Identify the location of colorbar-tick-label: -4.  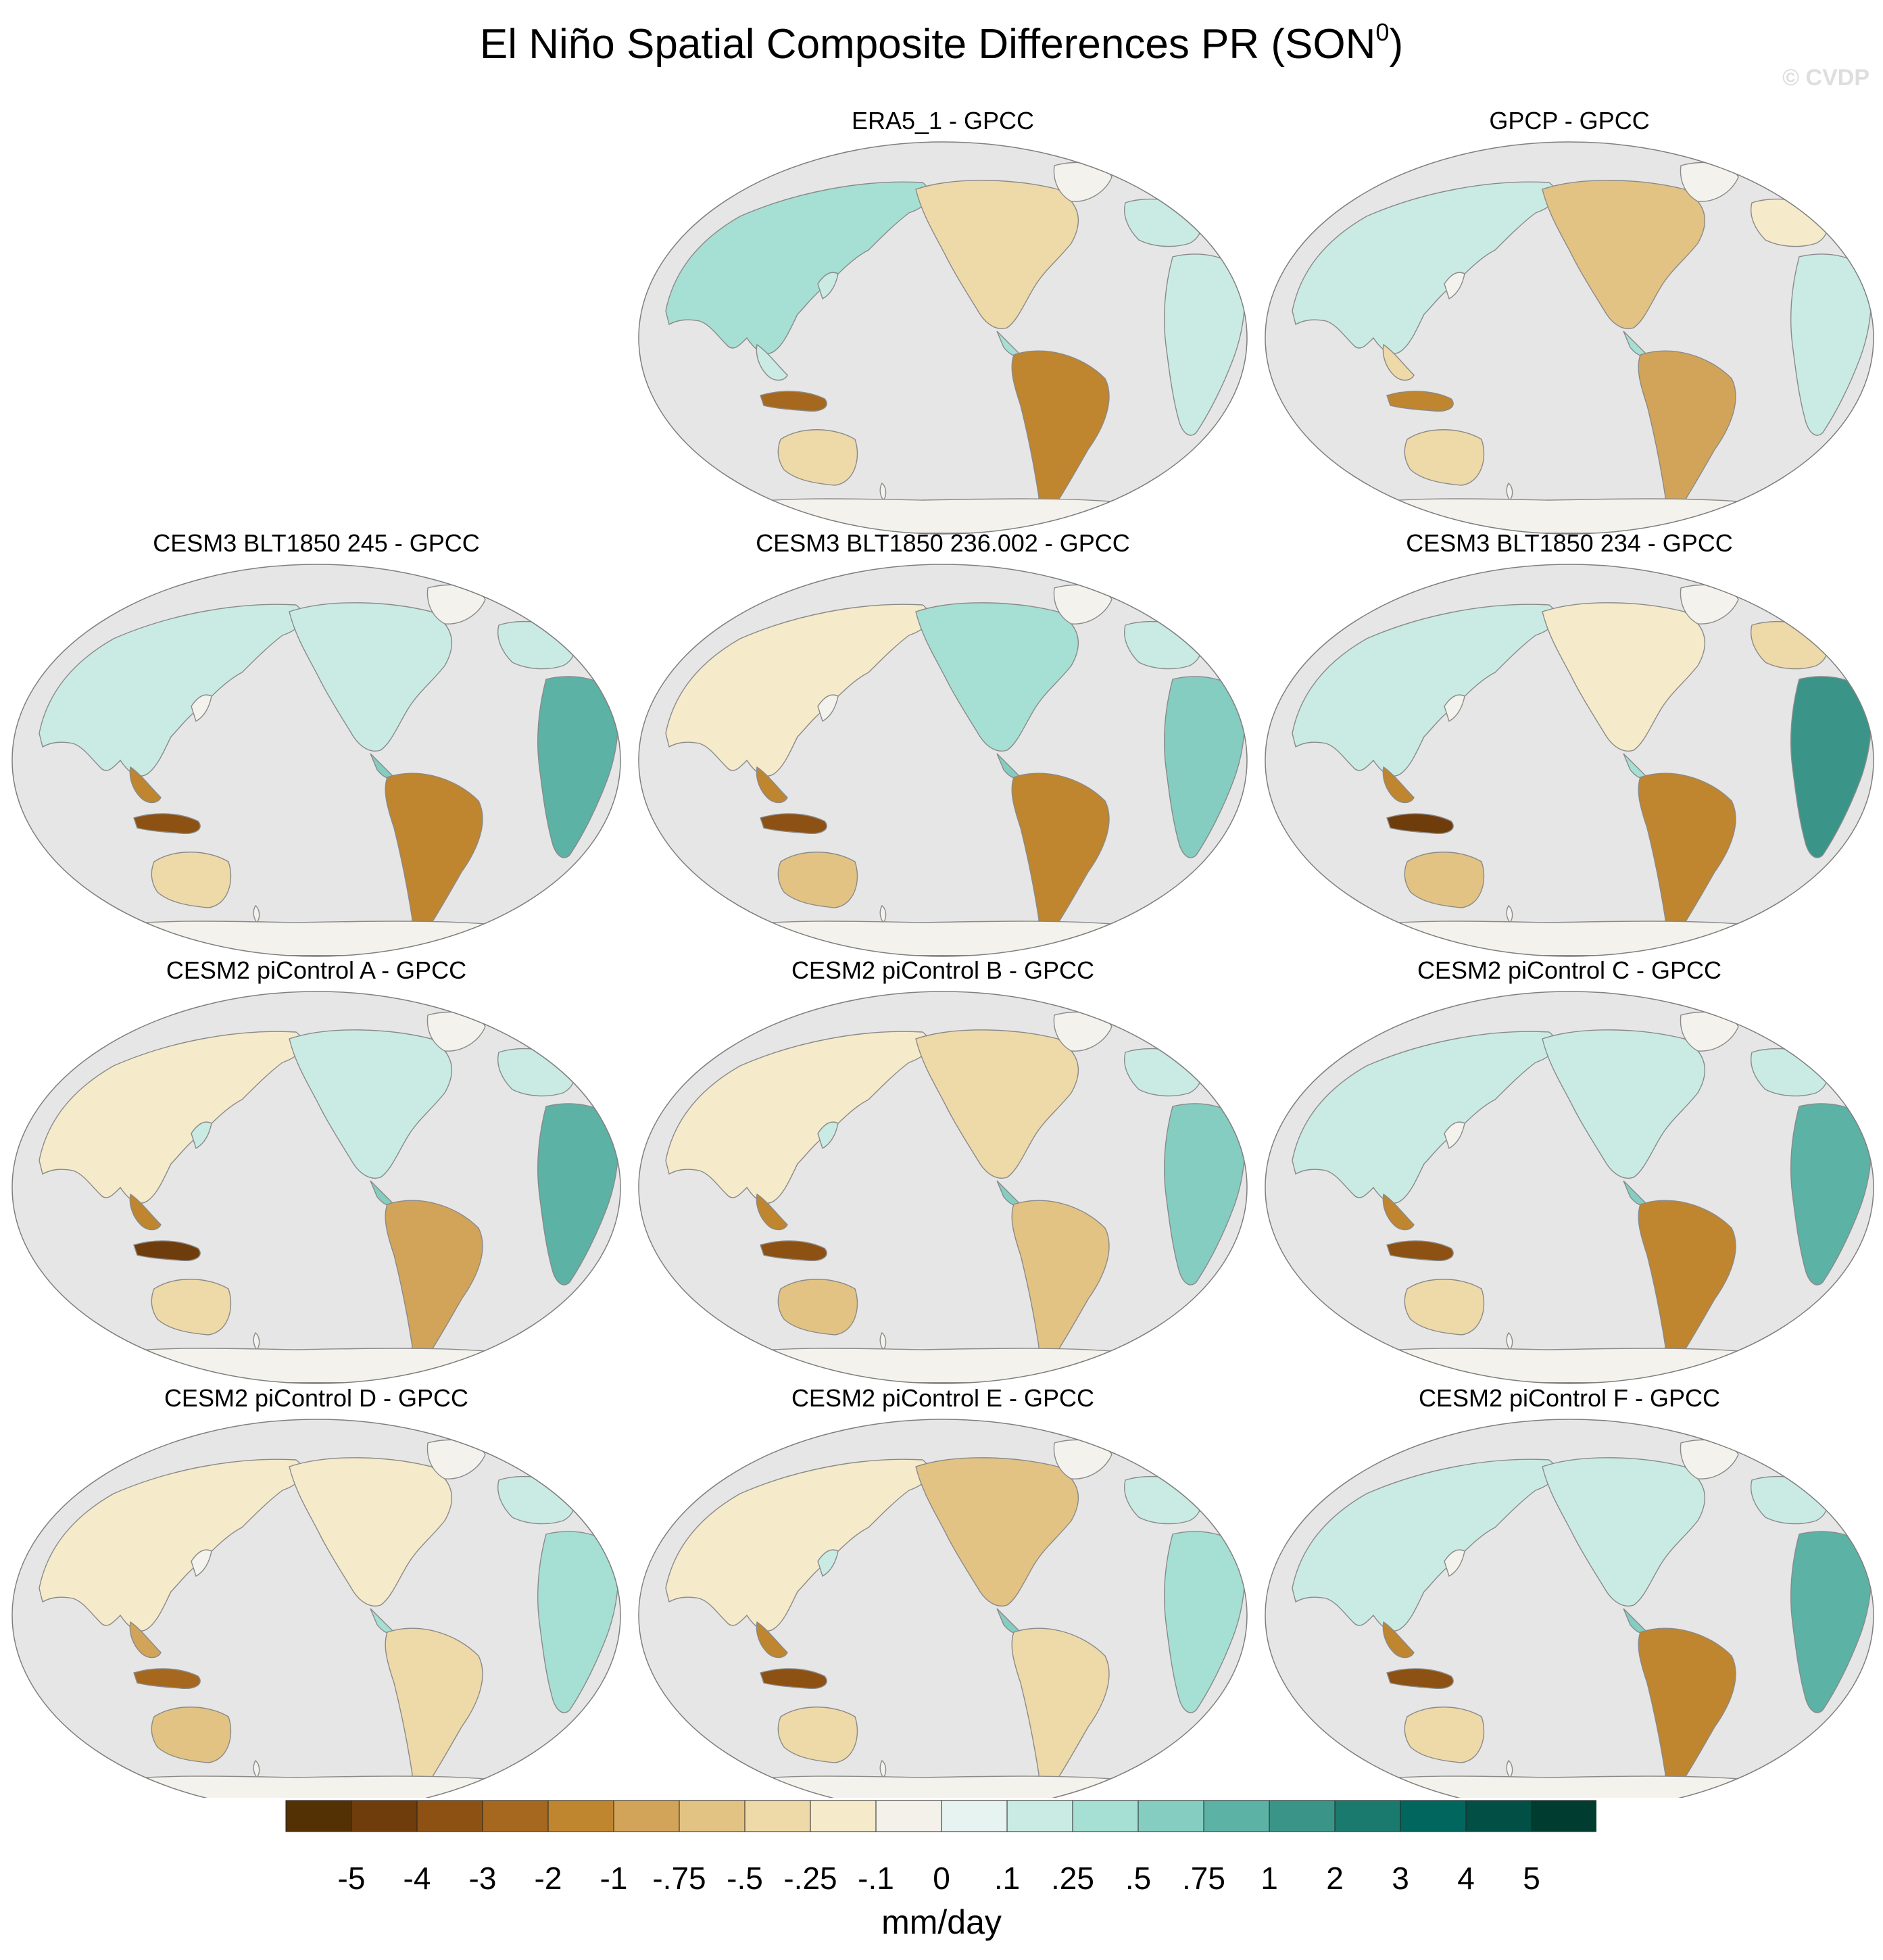
(417, 1878).